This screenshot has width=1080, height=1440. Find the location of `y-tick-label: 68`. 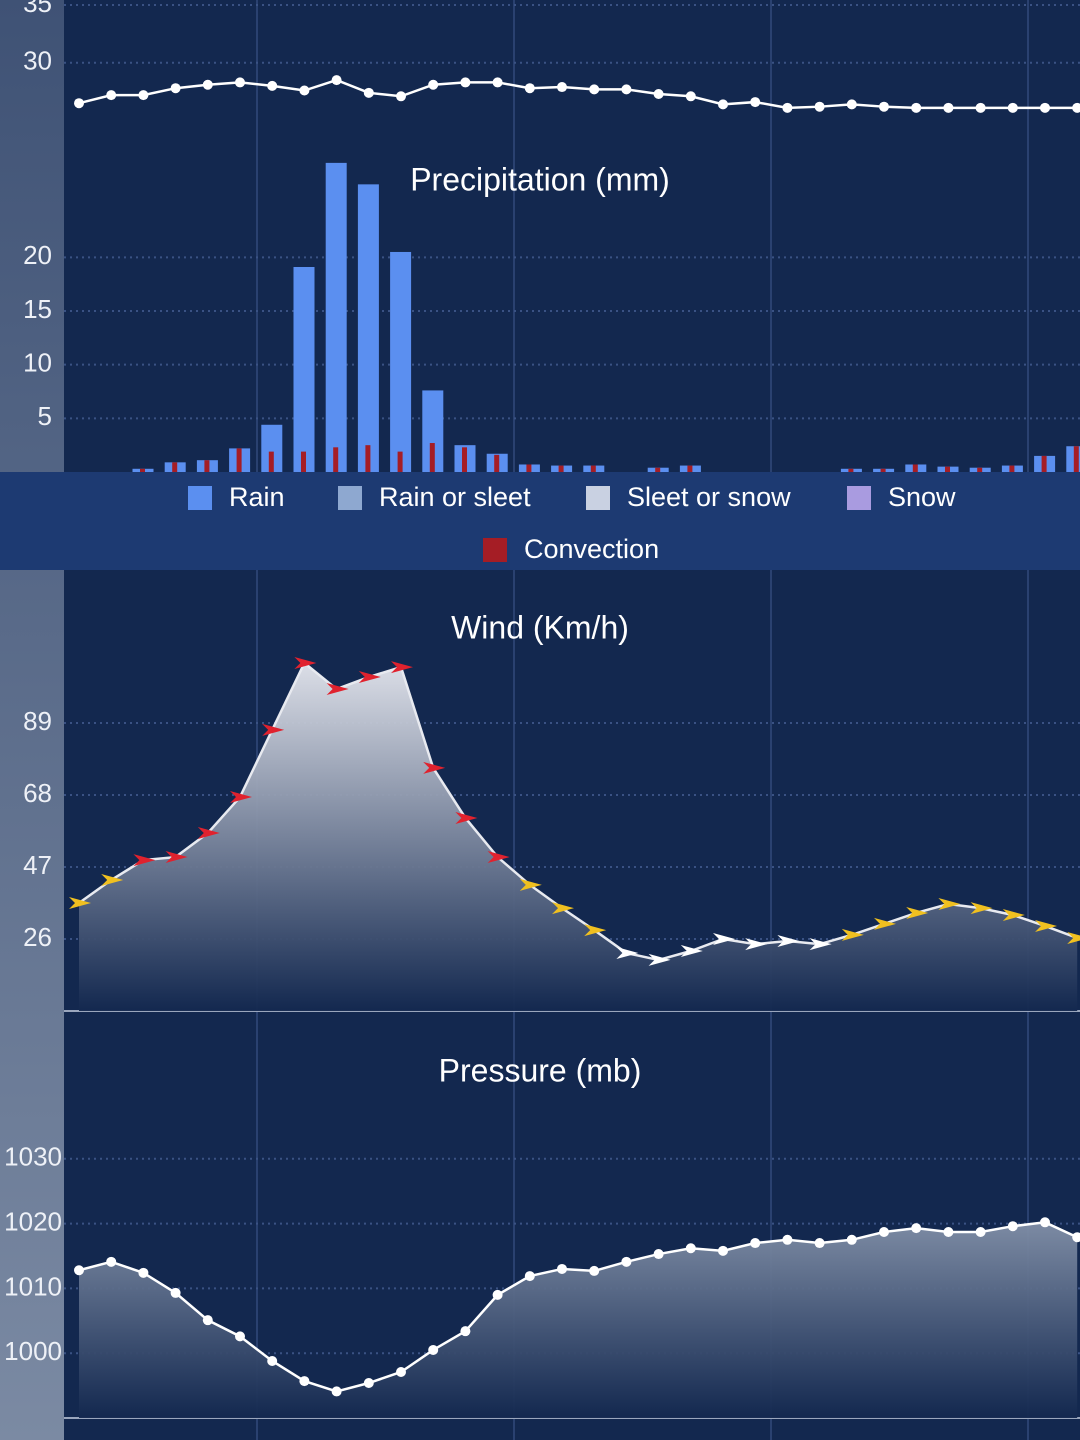

y-tick-label: 68 is located at coordinates (37, 793).